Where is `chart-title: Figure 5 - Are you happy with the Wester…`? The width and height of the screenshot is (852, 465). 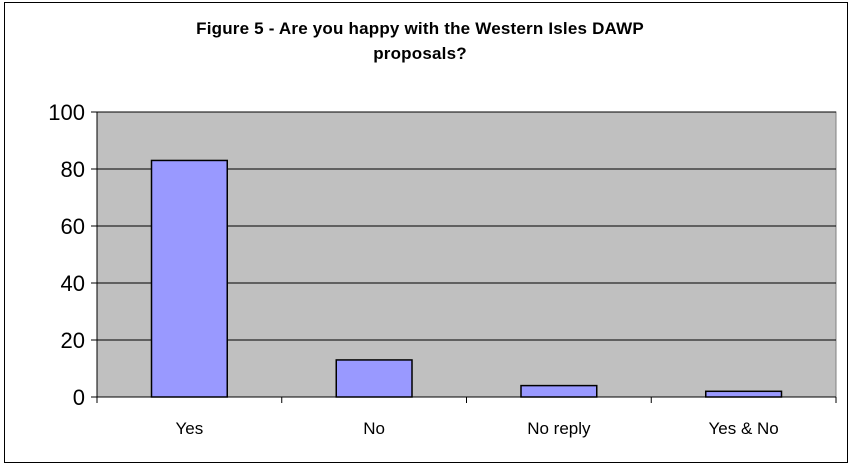
chart-title: Figure 5 - Are you happy with the Wester… is located at coordinates (420, 41).